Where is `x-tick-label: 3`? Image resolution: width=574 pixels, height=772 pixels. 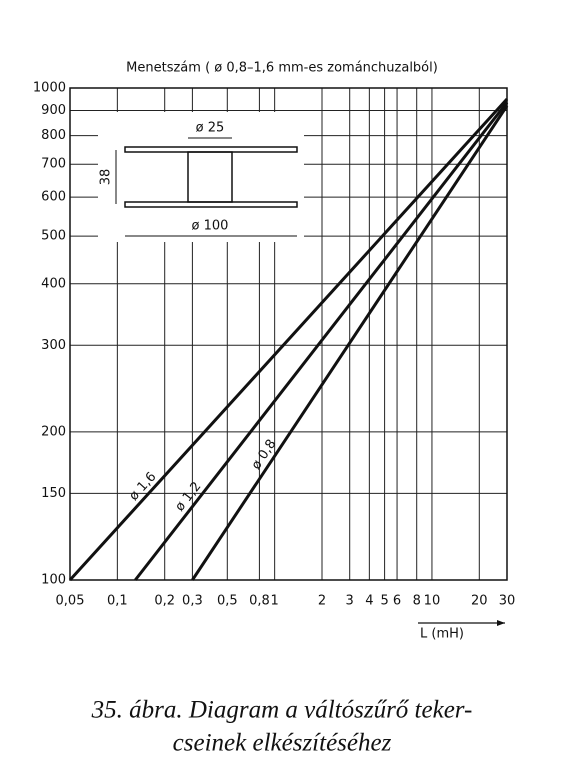 x-tick-label: 3 is located at coordinates (350, 601).